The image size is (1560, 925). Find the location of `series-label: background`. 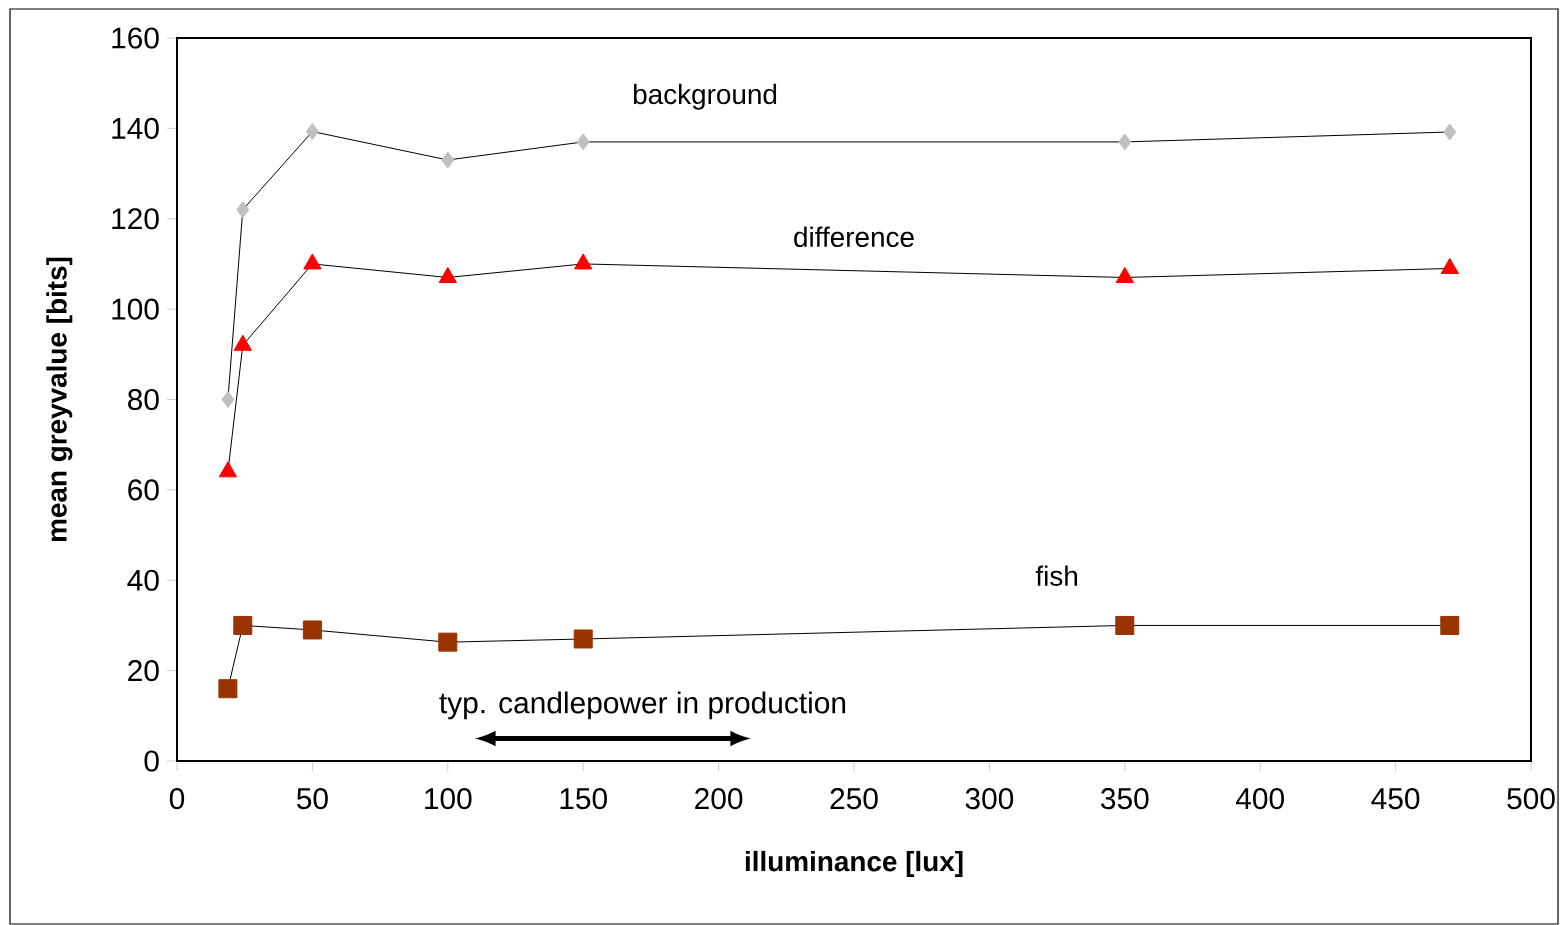

series-label: background is located at coordinates (705, 96).